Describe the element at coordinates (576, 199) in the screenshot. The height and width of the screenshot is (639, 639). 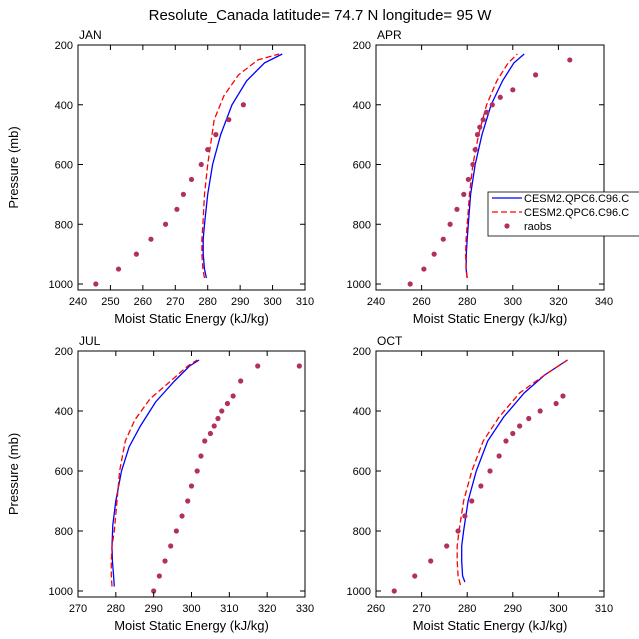
I see `legend-label: CESM2.QPC6.C96.C` at that location.